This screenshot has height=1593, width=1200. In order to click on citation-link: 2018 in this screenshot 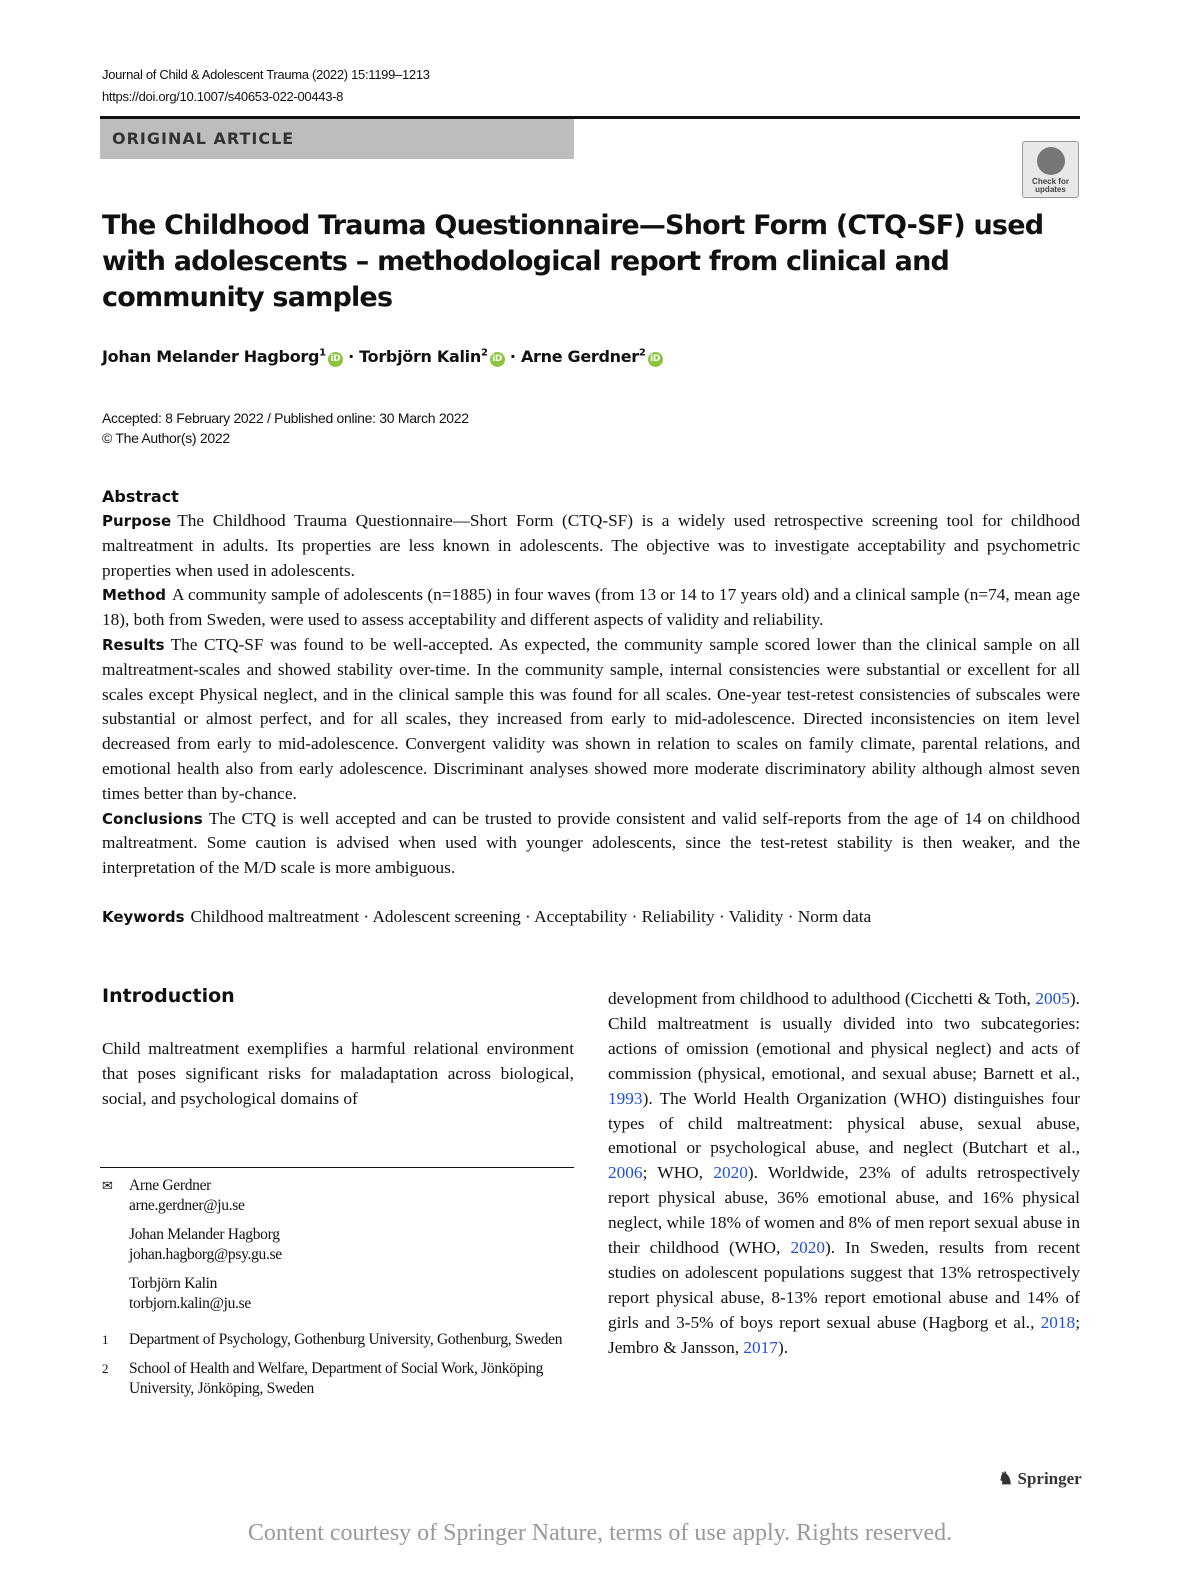, I will do `click(1058, 1322)`.